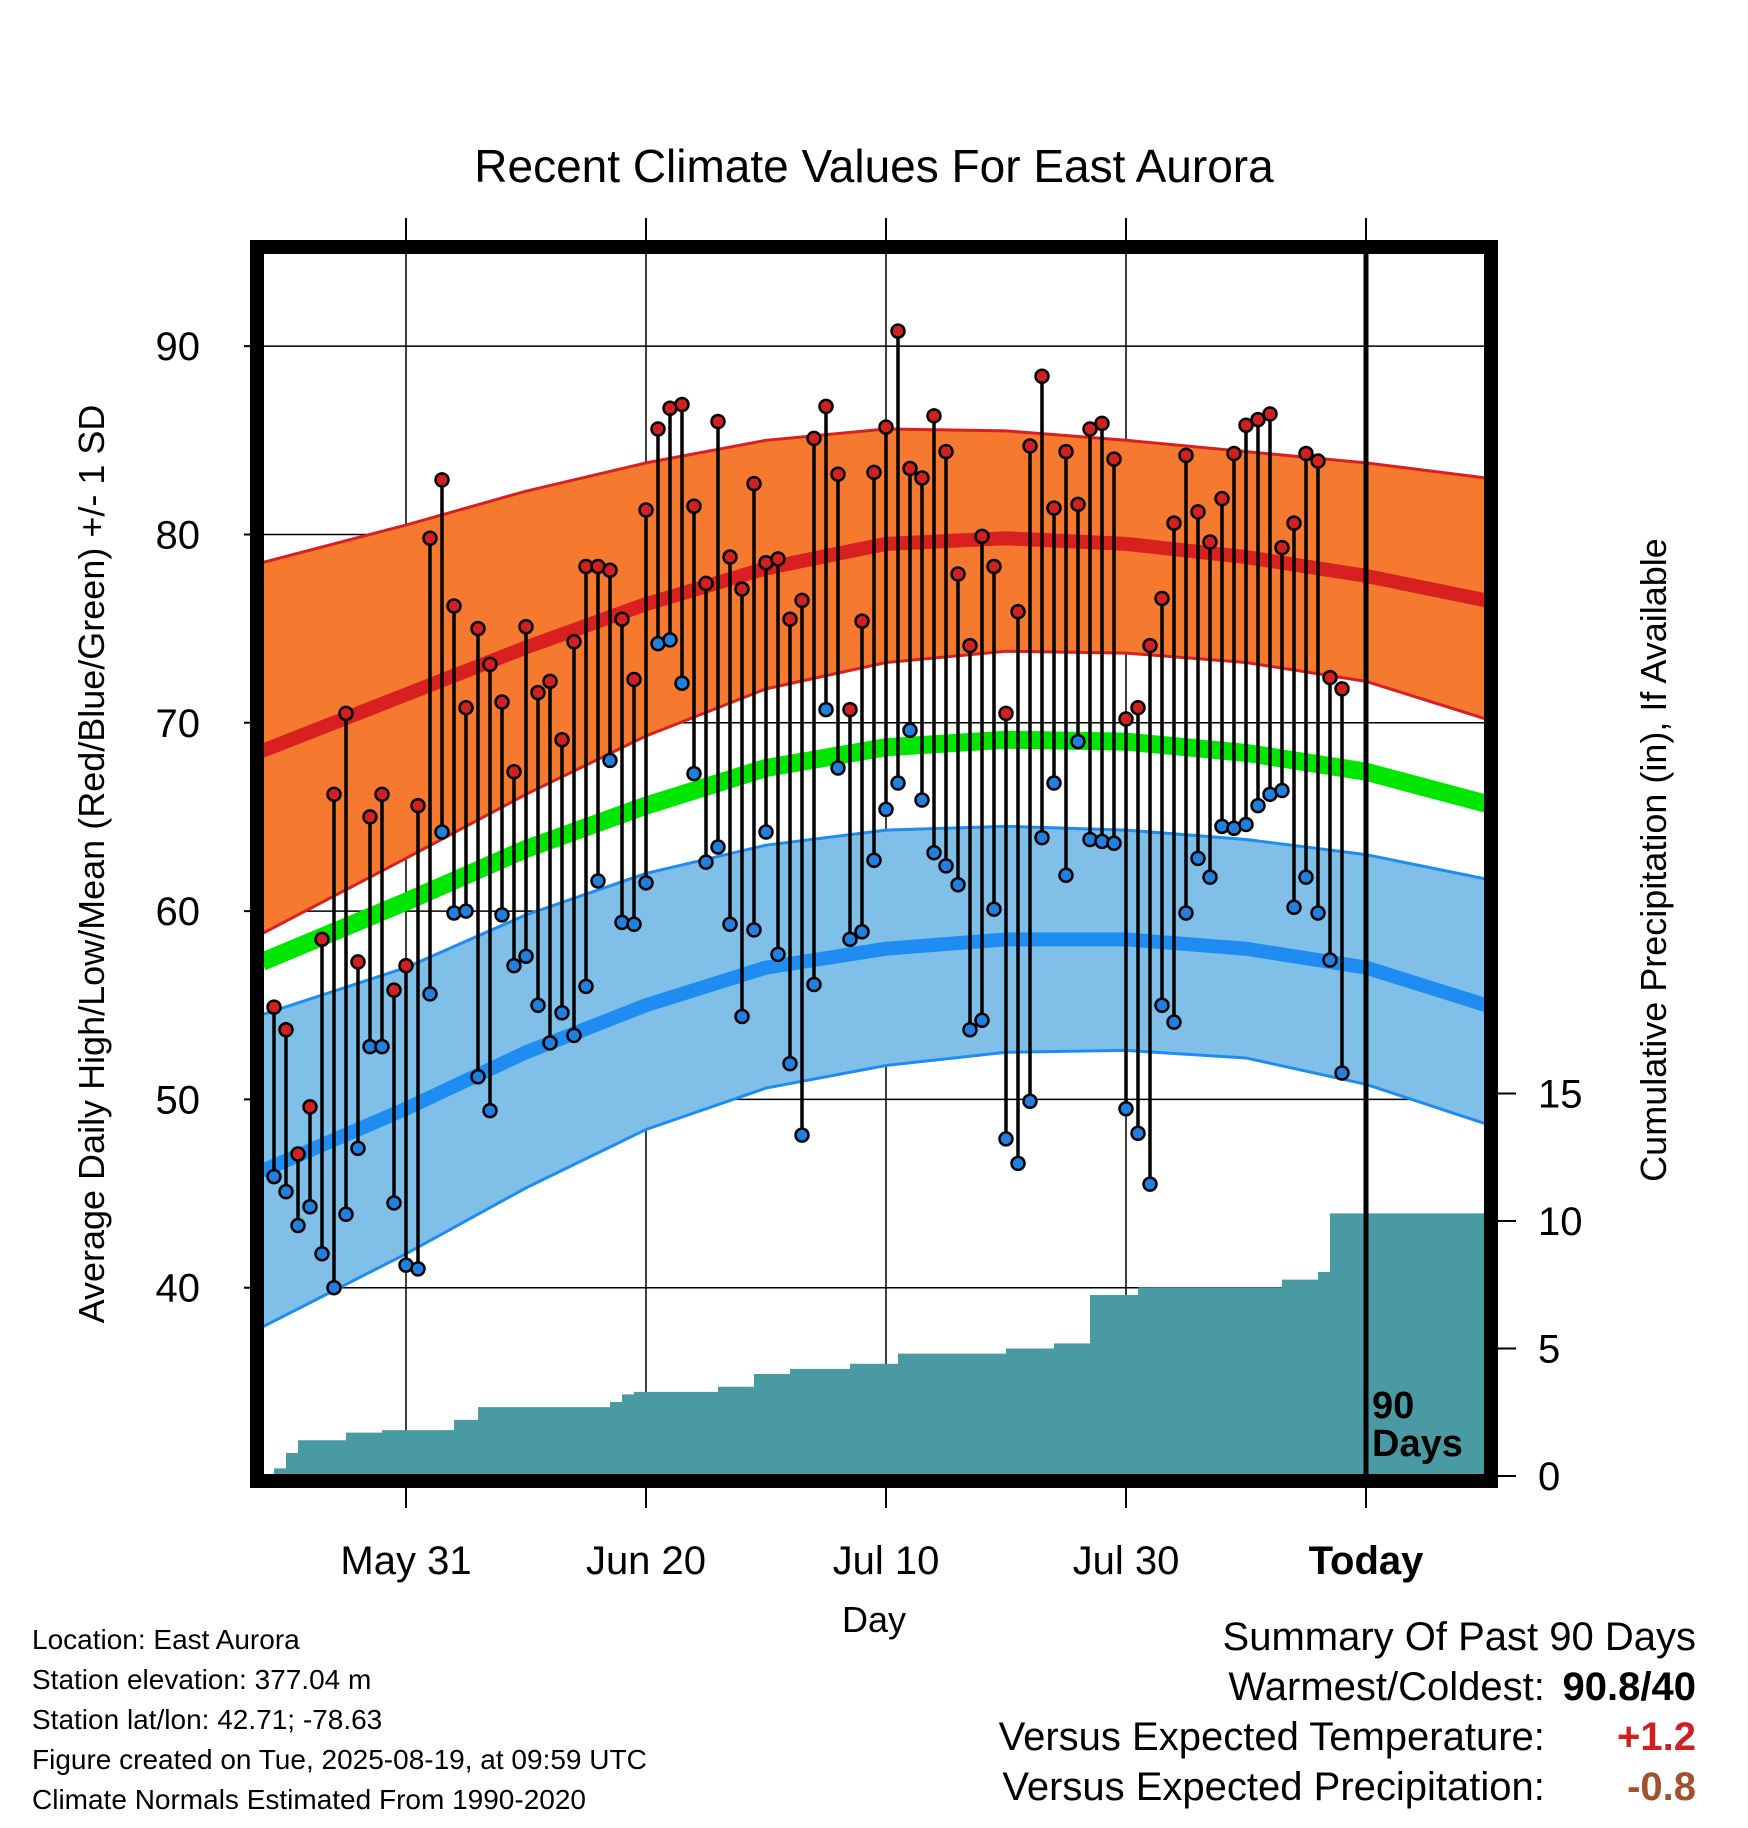 The height and width of the screenshot is (1828, 1748). Describe the element at coordinates (166, 1639) in the screenshot. I see `info-location: Location: East Aurora` at that location.